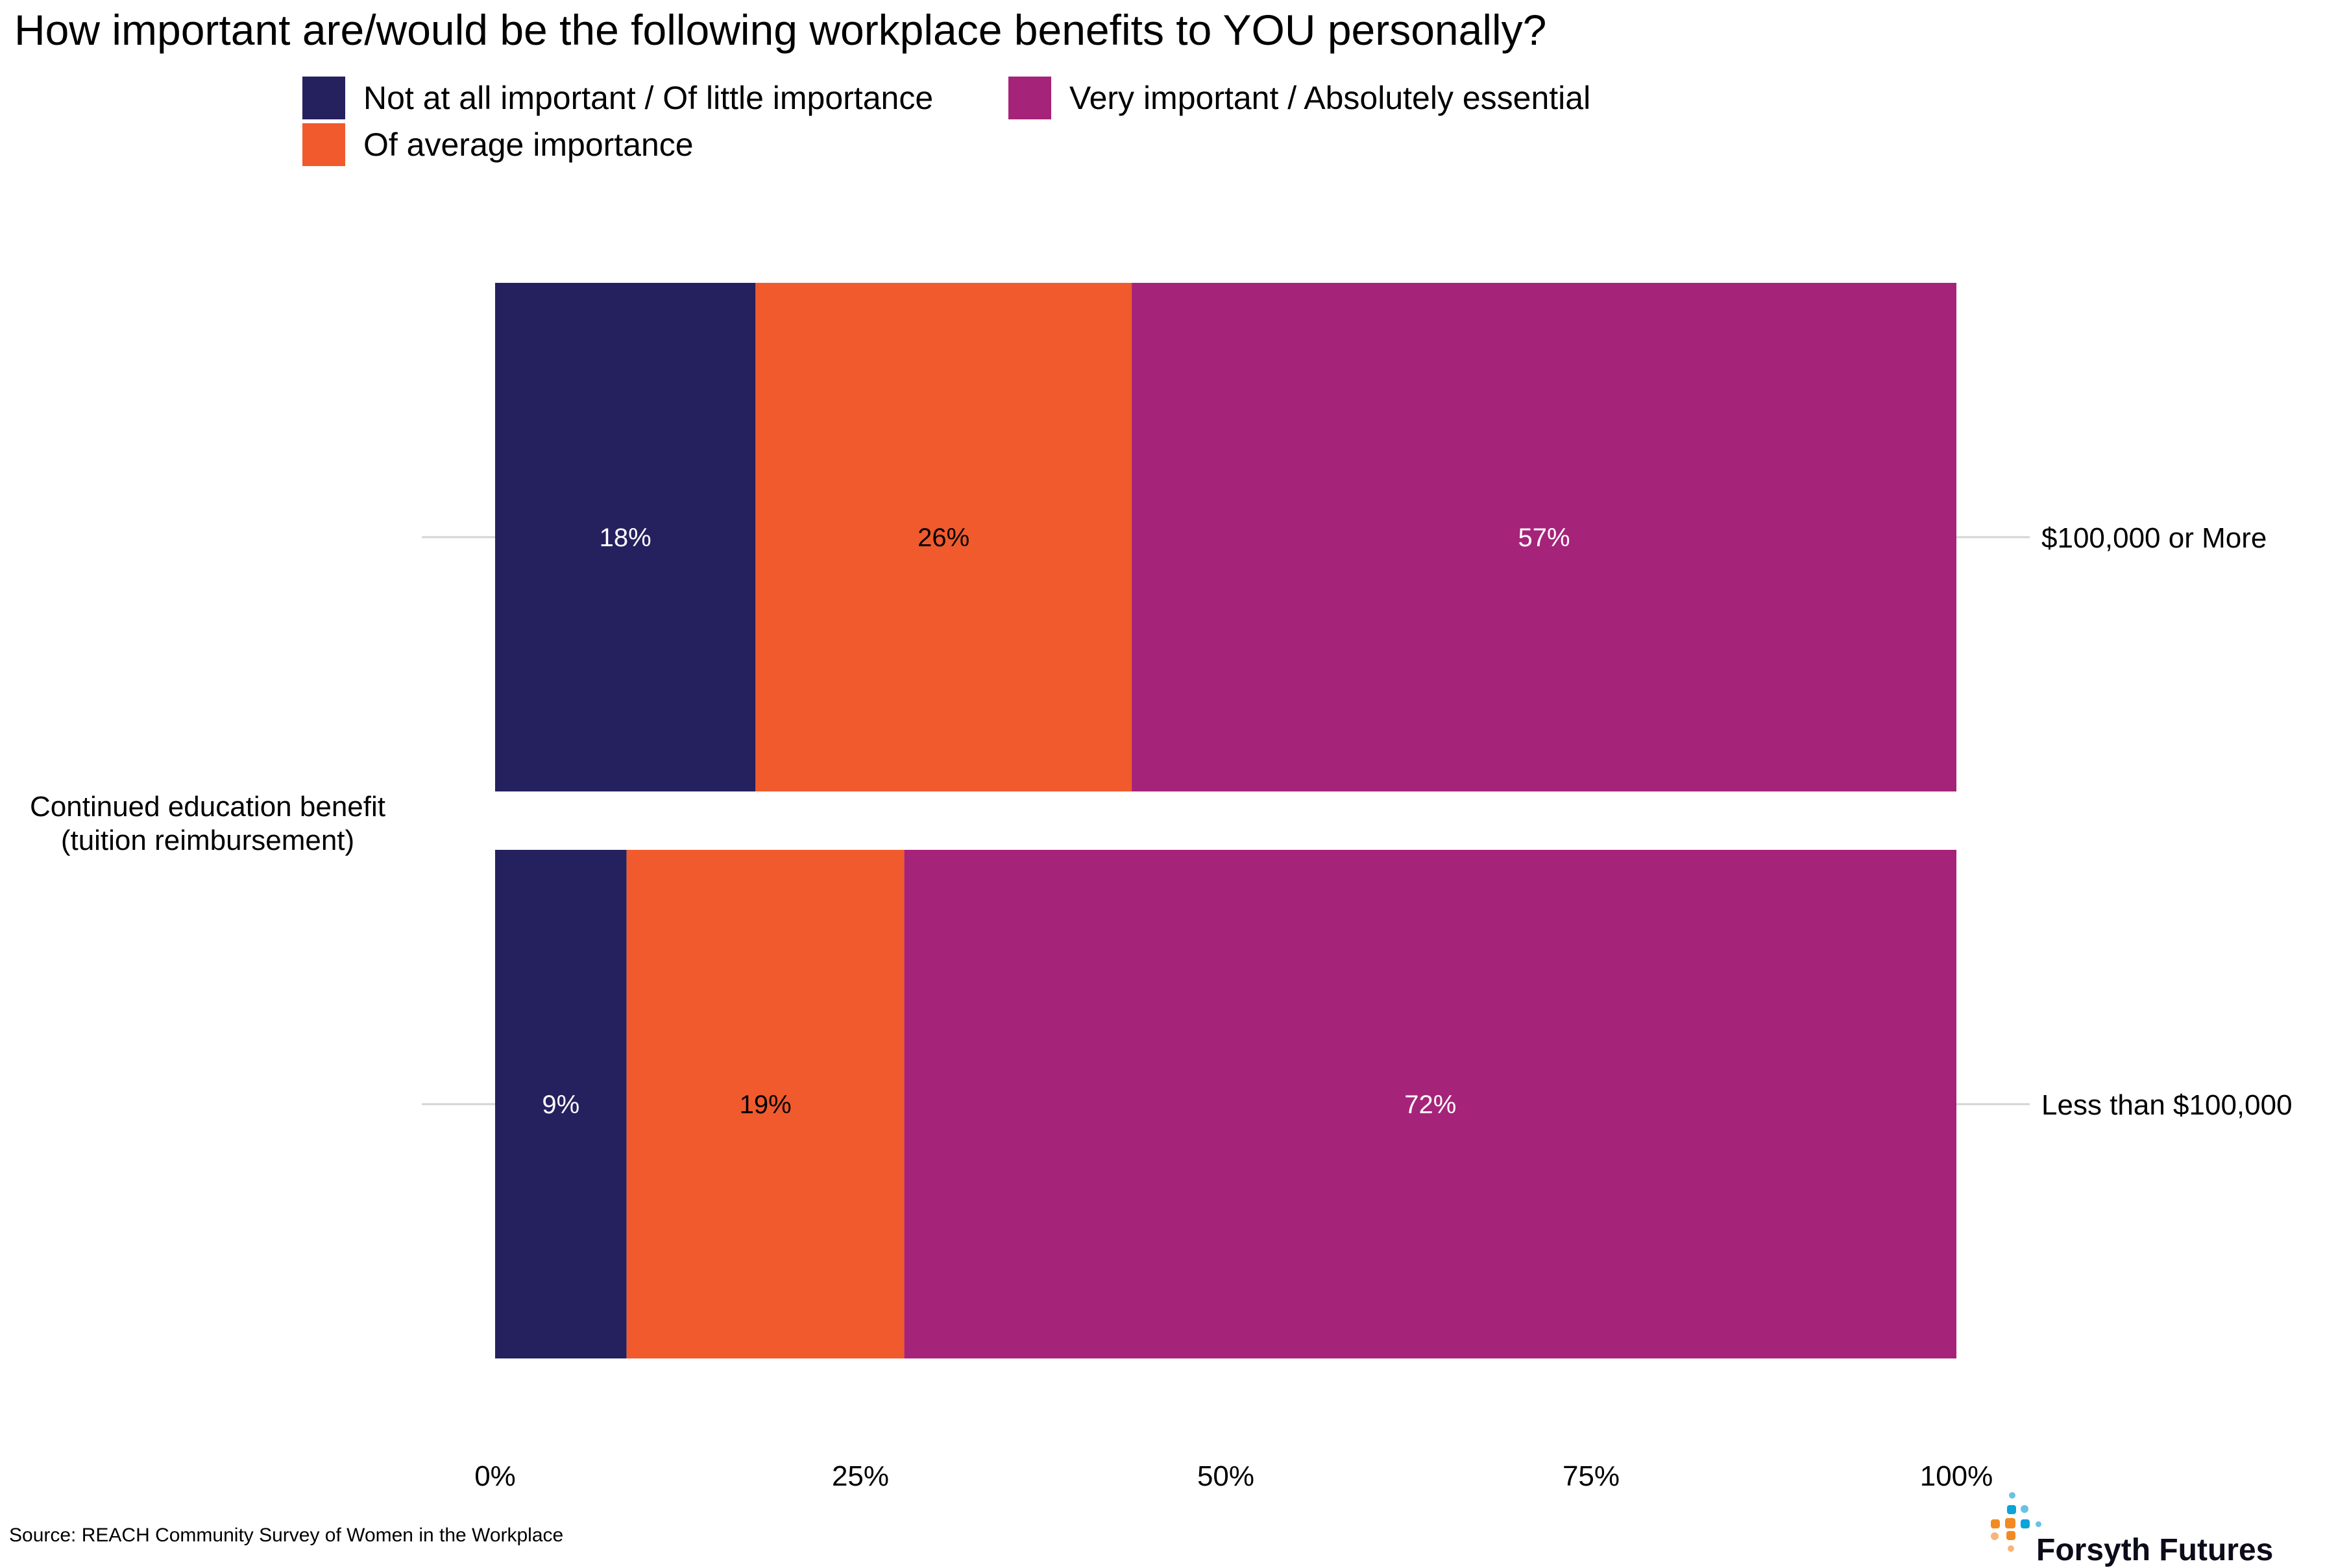 The width and height of the screenshot is (2336, 1568). I want to click on data-label: 18%, so click(625, 538).